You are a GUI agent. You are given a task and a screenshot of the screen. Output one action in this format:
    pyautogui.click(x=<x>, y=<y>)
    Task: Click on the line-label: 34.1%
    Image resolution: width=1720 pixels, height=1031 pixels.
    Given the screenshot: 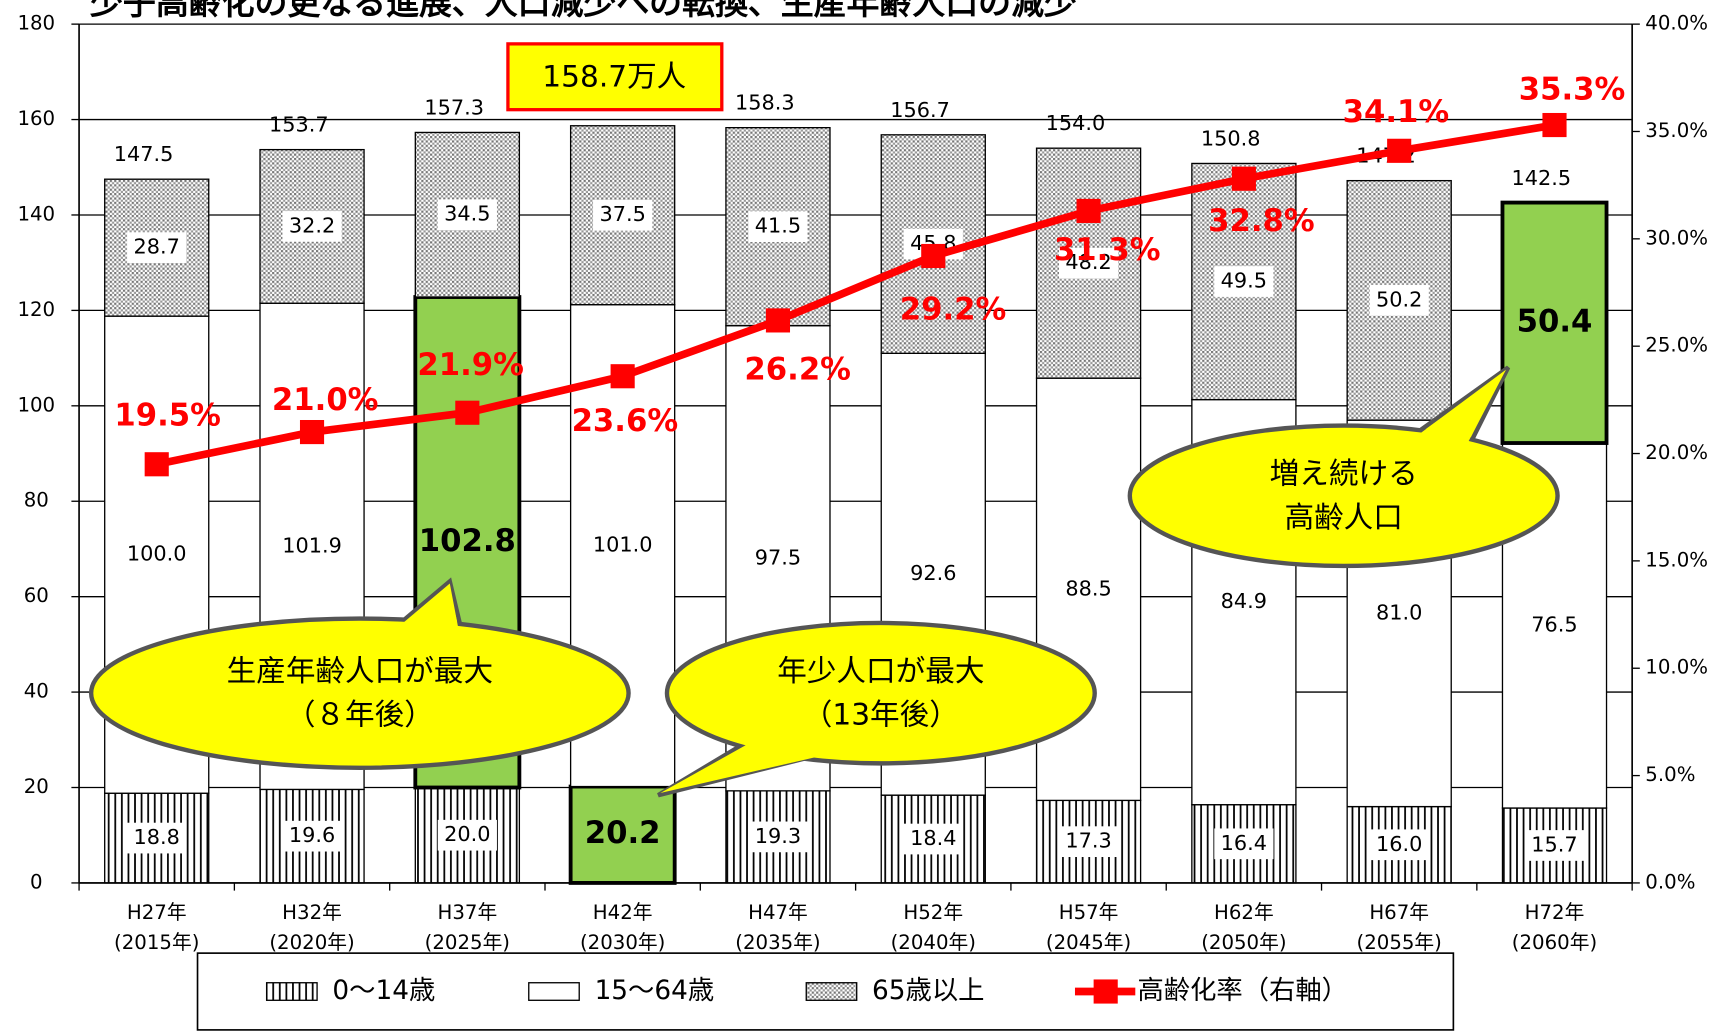 What is the action you would take?
    pyautogui.click(x=1396, y=112)
    